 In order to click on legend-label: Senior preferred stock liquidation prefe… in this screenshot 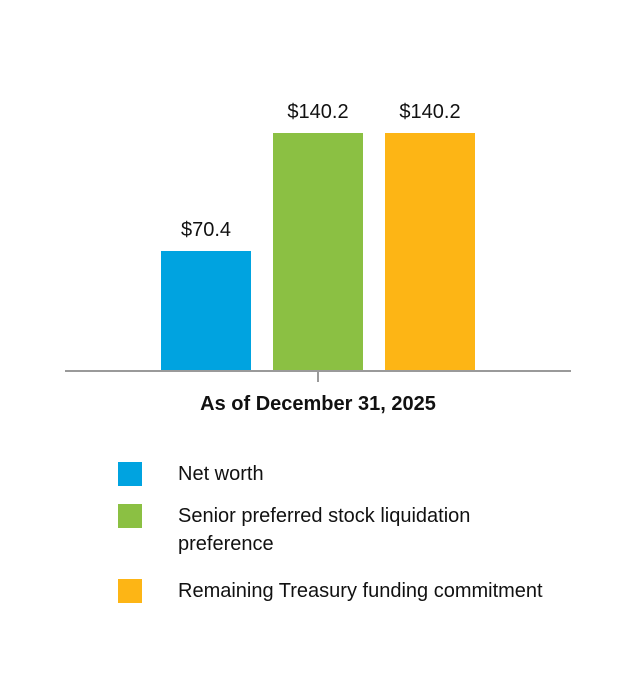, I will do `click(324, 530)`.